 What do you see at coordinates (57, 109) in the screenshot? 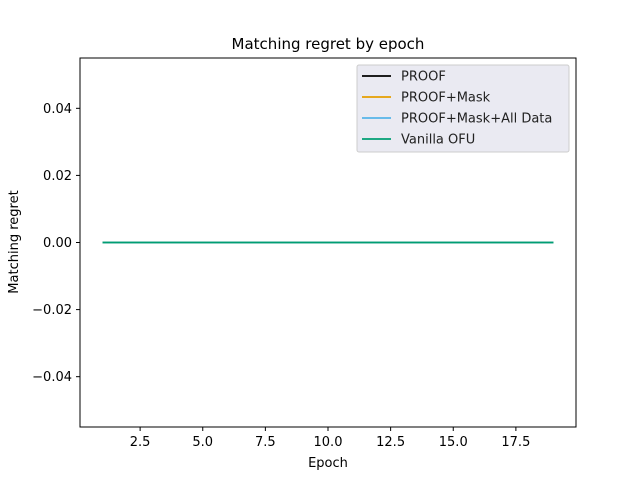
I see `y-tick-label: 0.04` at bounding box center [57, 109].